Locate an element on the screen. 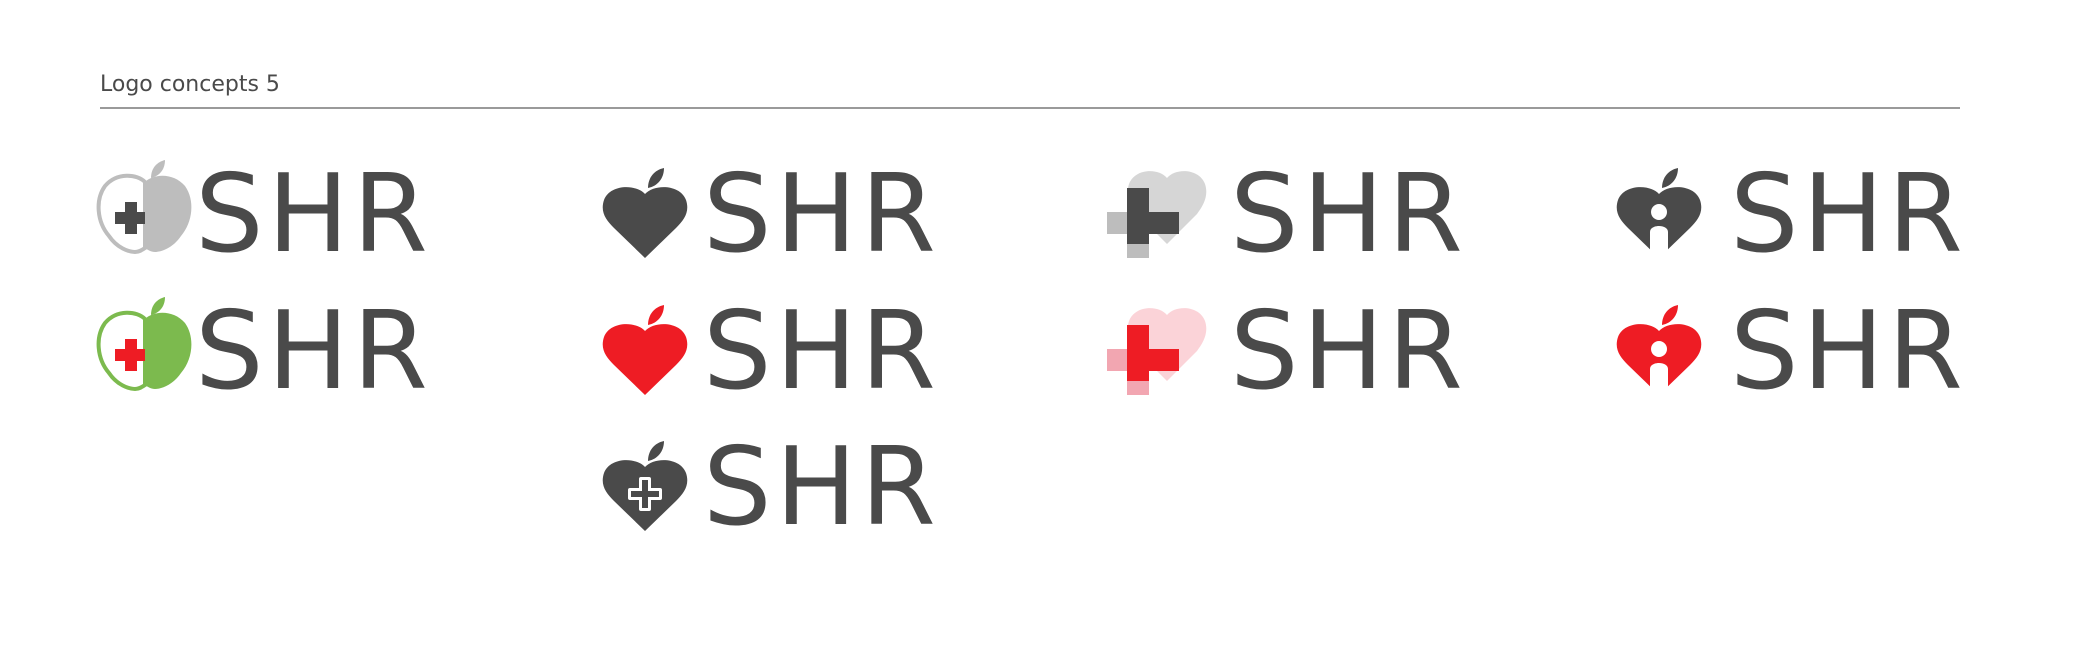 The width and height of the screenshot is (2091, 648). logo-concept-heart-apple-red: SHR is located at coordinates (778, 352).